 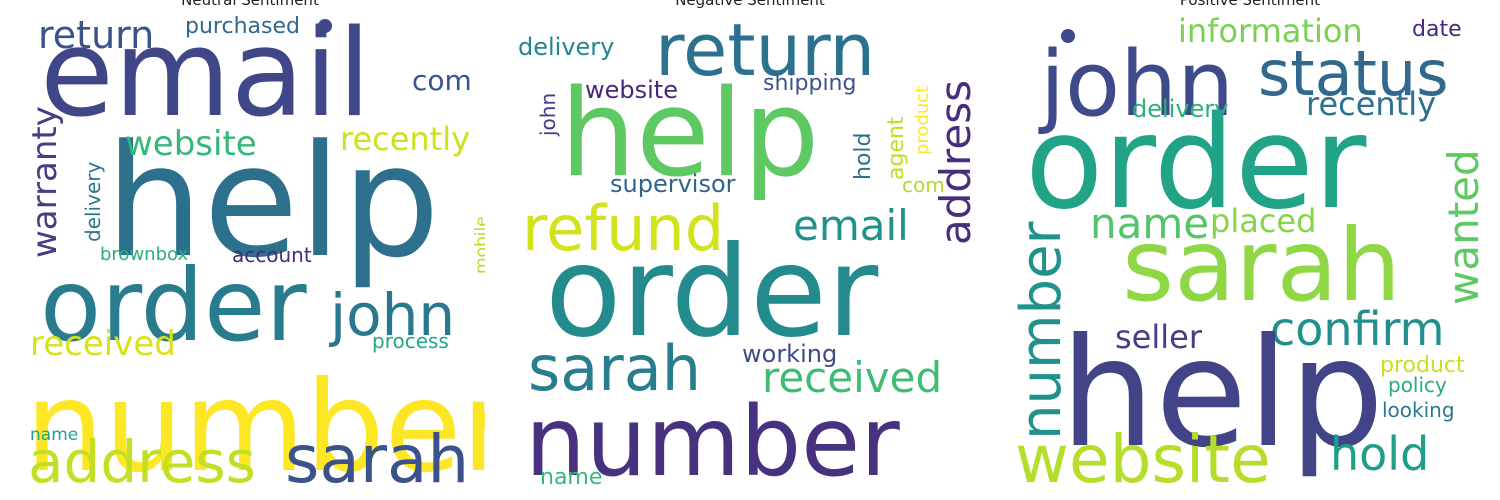 I want to click on negative-word-working: working, so click(x=789, y=354).